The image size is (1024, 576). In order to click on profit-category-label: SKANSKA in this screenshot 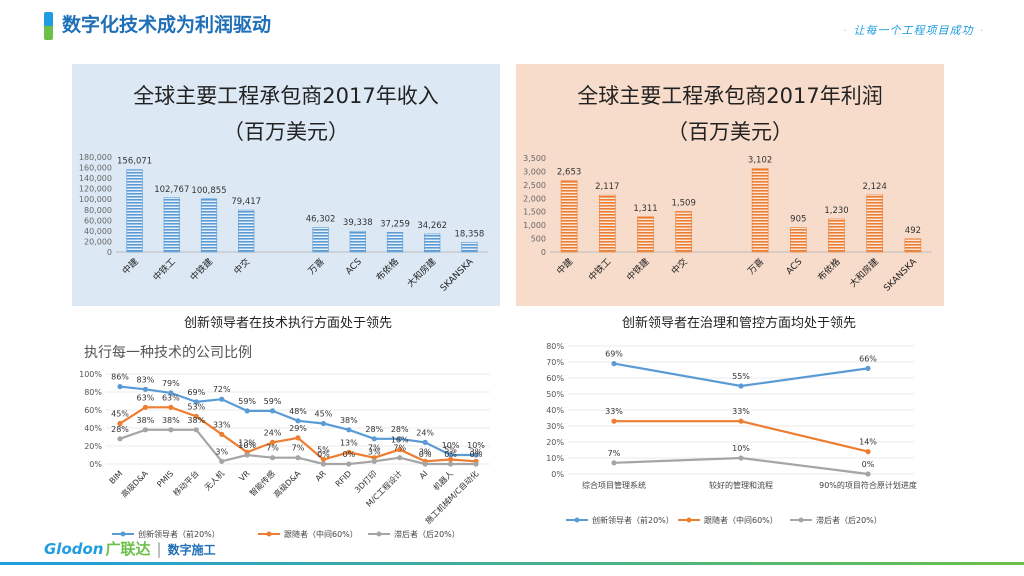, I will do `click(900, 274)`.